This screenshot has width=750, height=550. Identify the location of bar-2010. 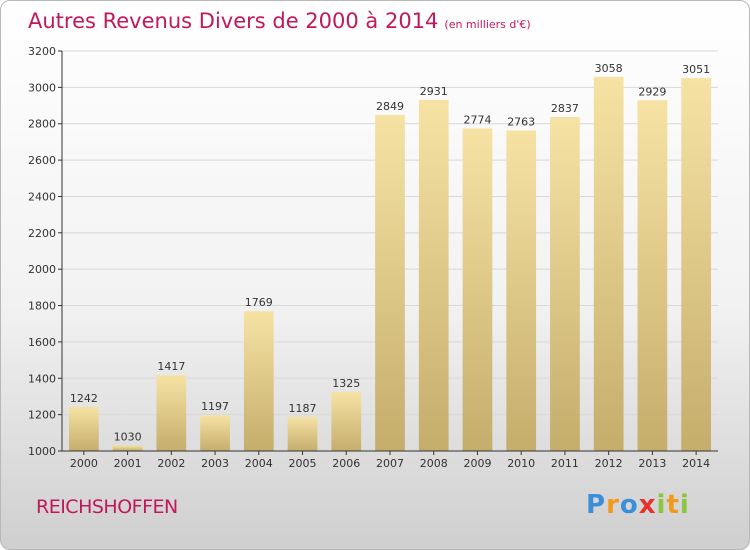
(521, 291).